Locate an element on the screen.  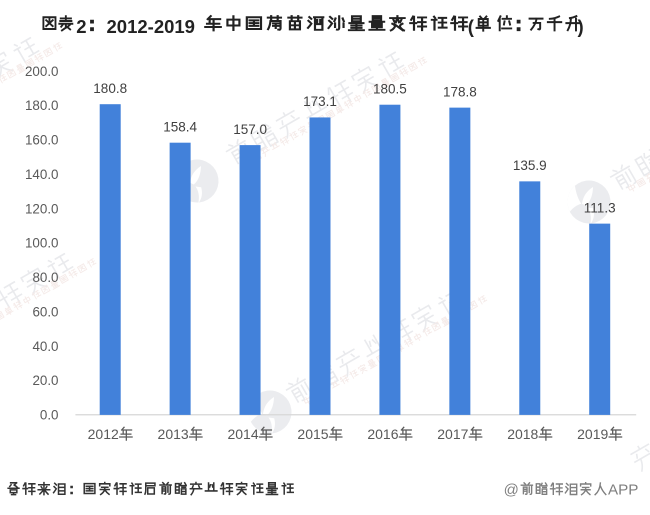
svg-text: 157.0 is located at coordinates (250, 129).